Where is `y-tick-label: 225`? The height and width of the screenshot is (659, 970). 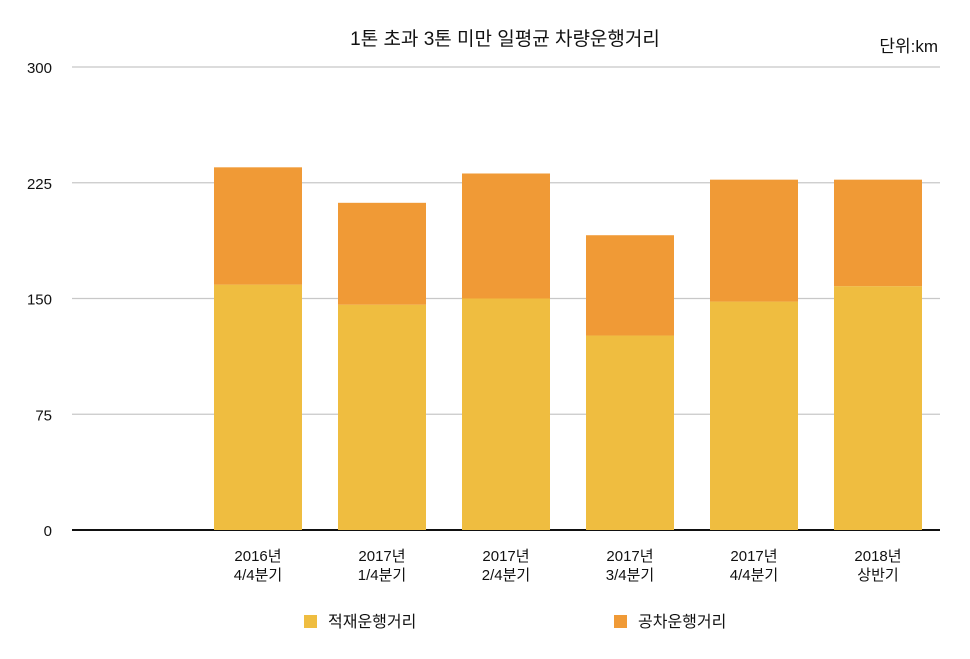 y-tick-label: 225 is located at coordinates (39, 184).